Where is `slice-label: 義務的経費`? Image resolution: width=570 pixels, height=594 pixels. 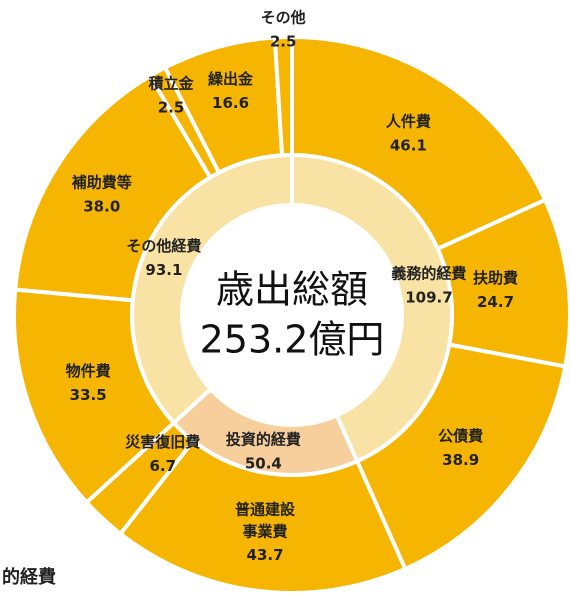
slice-label: 義務的経費 is located at coordinates (428, 273).